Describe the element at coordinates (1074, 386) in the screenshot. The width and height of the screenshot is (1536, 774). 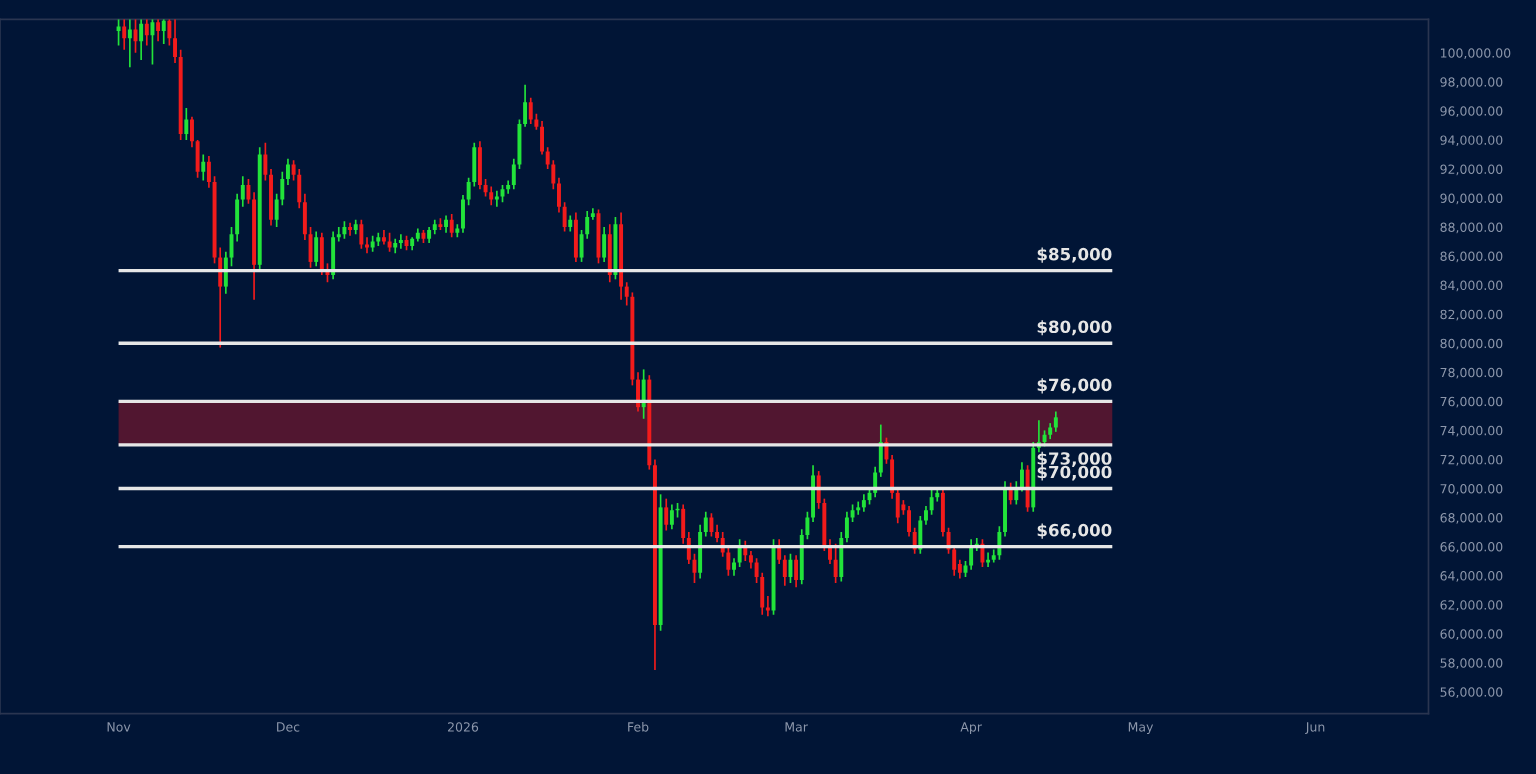
I see `ref-line-label: $76,000` at that location.